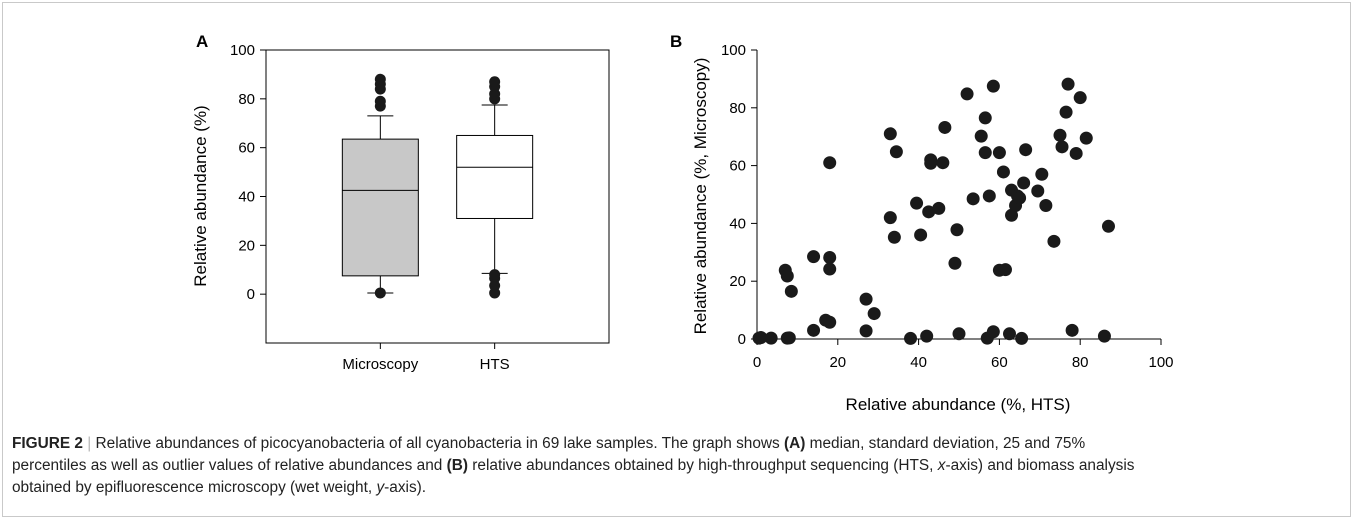  What do you see at coordinates (676, 41) in the screenshot?
I see `panel-b-label: B` at bounding box center [676, 41].